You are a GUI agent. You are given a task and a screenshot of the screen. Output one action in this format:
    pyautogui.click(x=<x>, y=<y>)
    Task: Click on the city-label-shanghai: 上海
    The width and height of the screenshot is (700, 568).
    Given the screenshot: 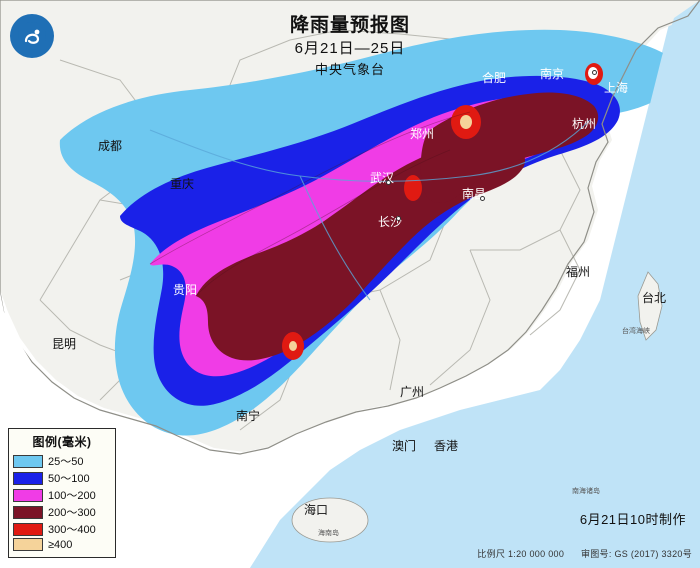 What is the action you would take?
    pyautogui.click(x=616, y=88)
    